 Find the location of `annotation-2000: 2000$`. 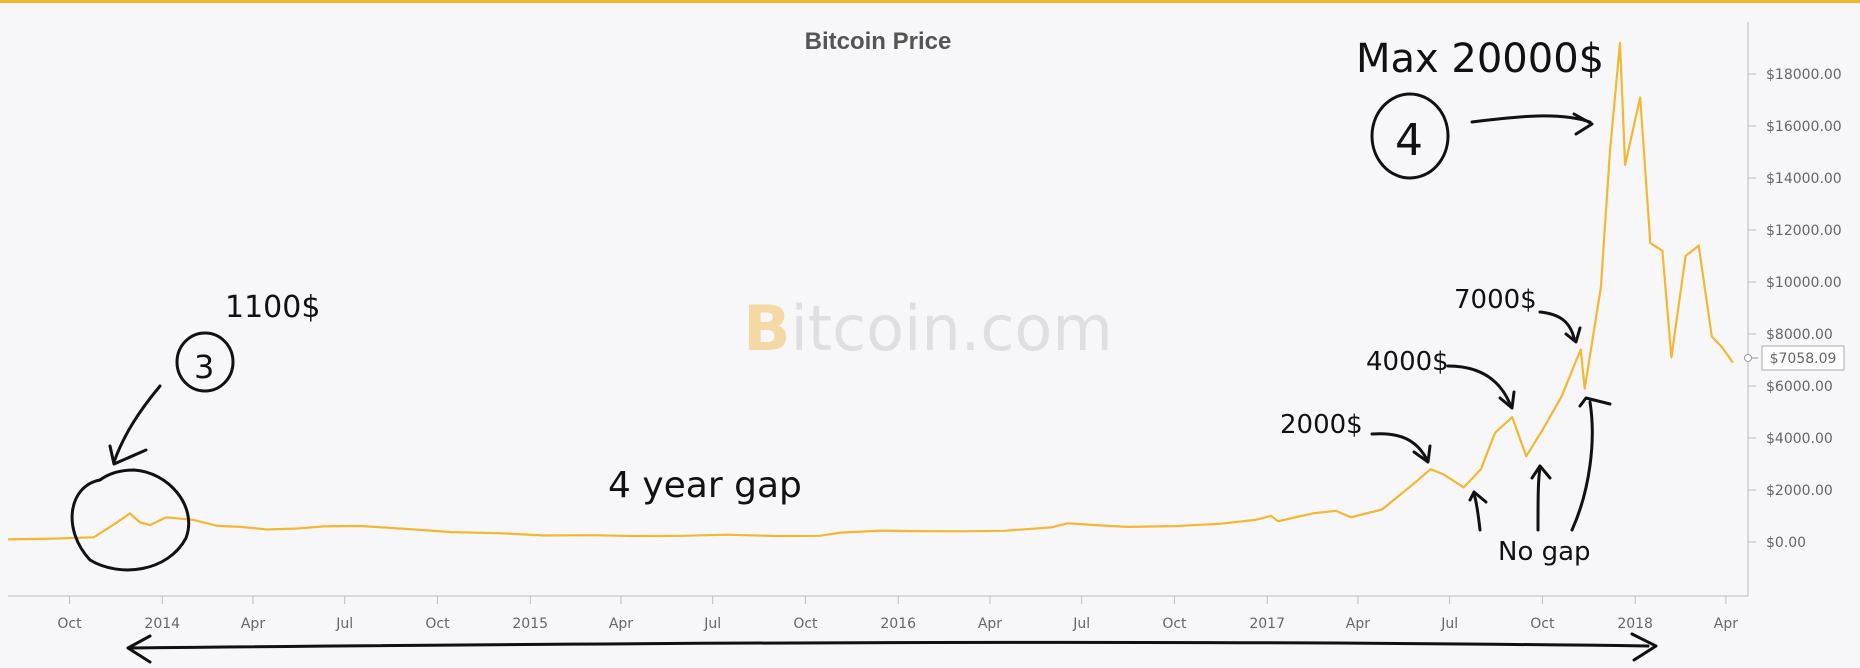

annotation-2000: 2000$ is located at coordinates (1356, 437).